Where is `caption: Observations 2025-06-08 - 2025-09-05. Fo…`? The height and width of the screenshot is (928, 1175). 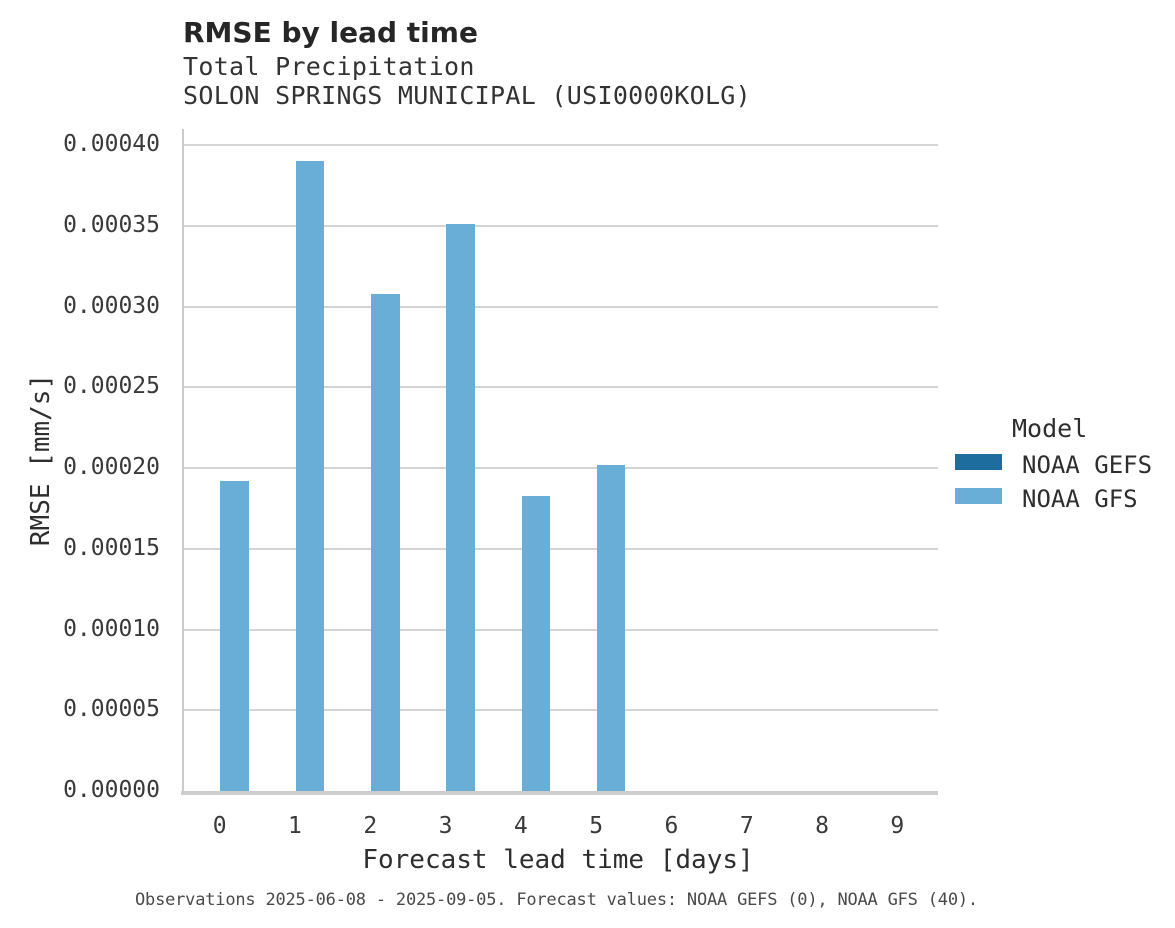
caption: Observations 2025-06-08 - 2025-09-05. Fo… is located at coordinates (556, 900).